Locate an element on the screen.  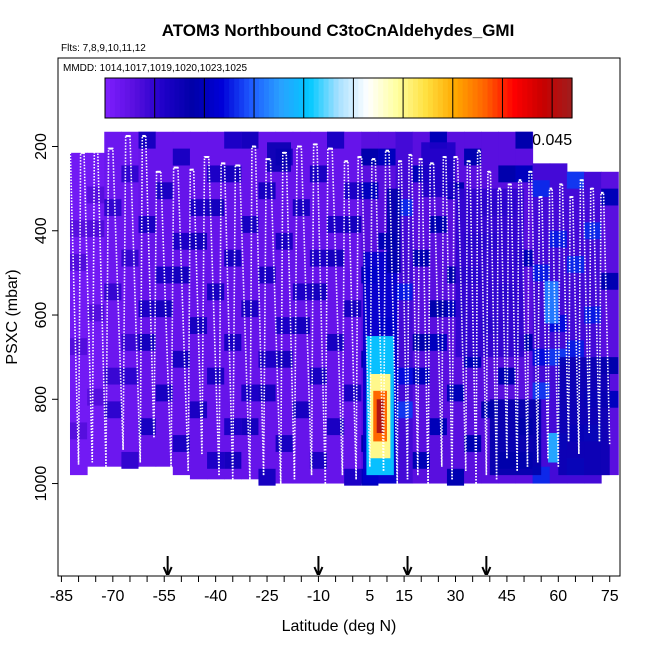
x-tick-label: -25 is located at coordinates (266, 596).